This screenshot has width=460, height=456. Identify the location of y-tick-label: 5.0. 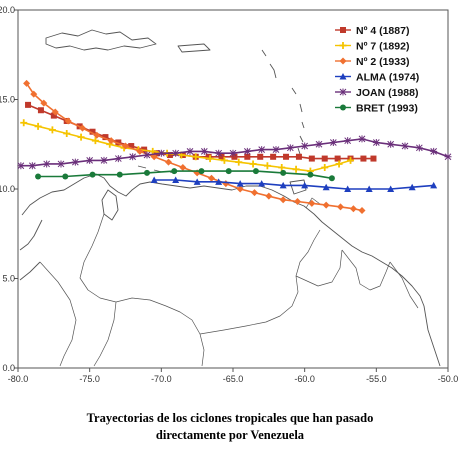
(8, 279).